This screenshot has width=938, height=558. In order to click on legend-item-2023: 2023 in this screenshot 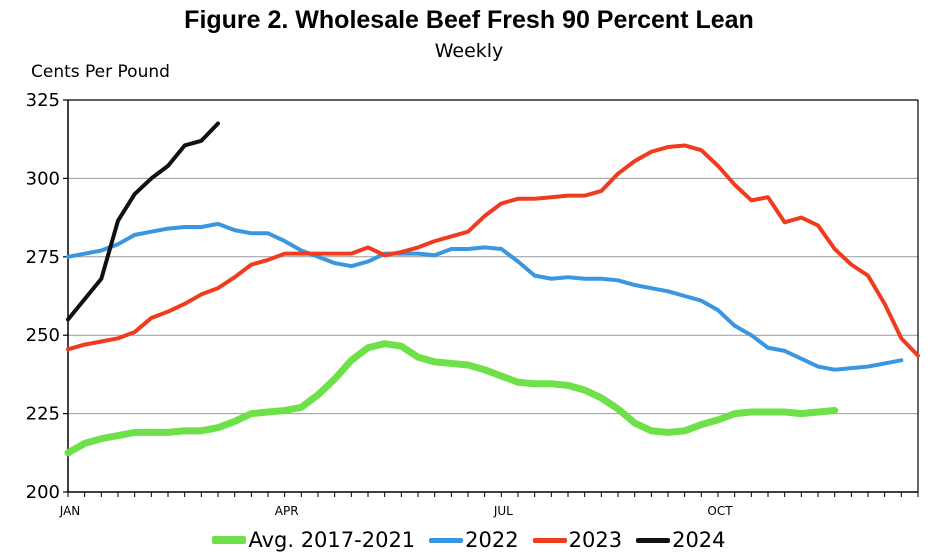, I will do `click(577, 540)`.